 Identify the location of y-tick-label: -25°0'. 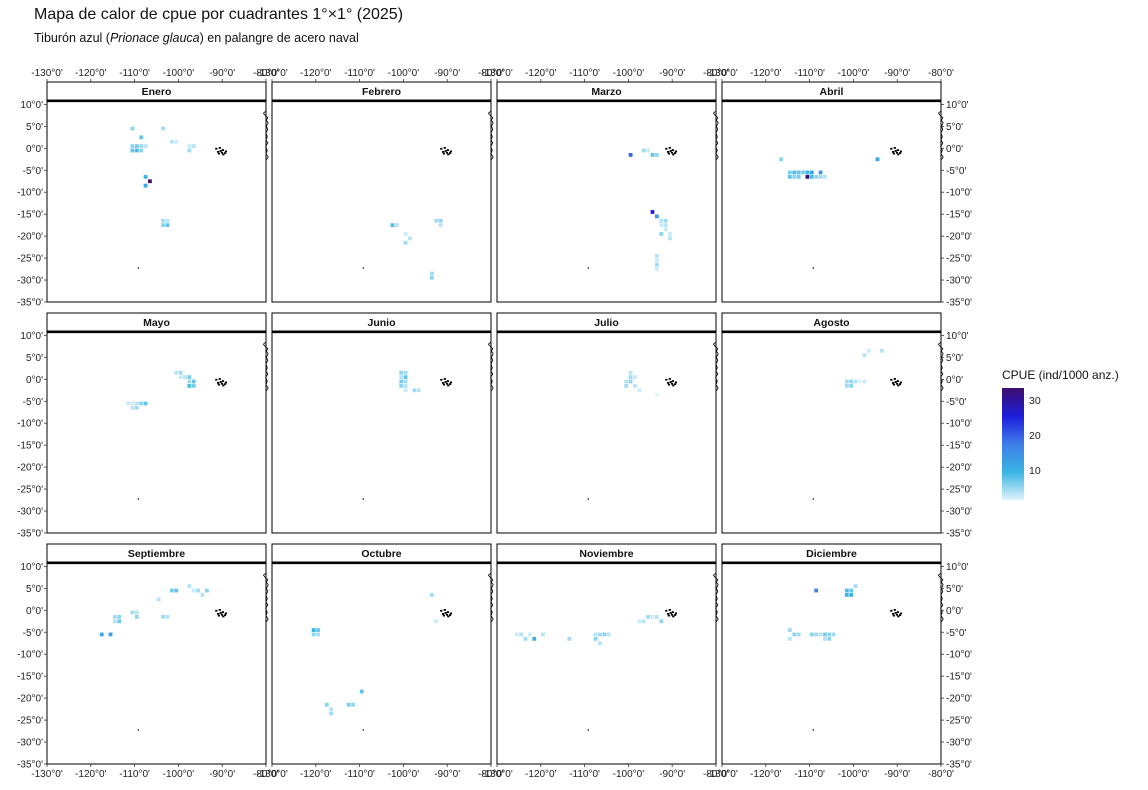
(30, 259).